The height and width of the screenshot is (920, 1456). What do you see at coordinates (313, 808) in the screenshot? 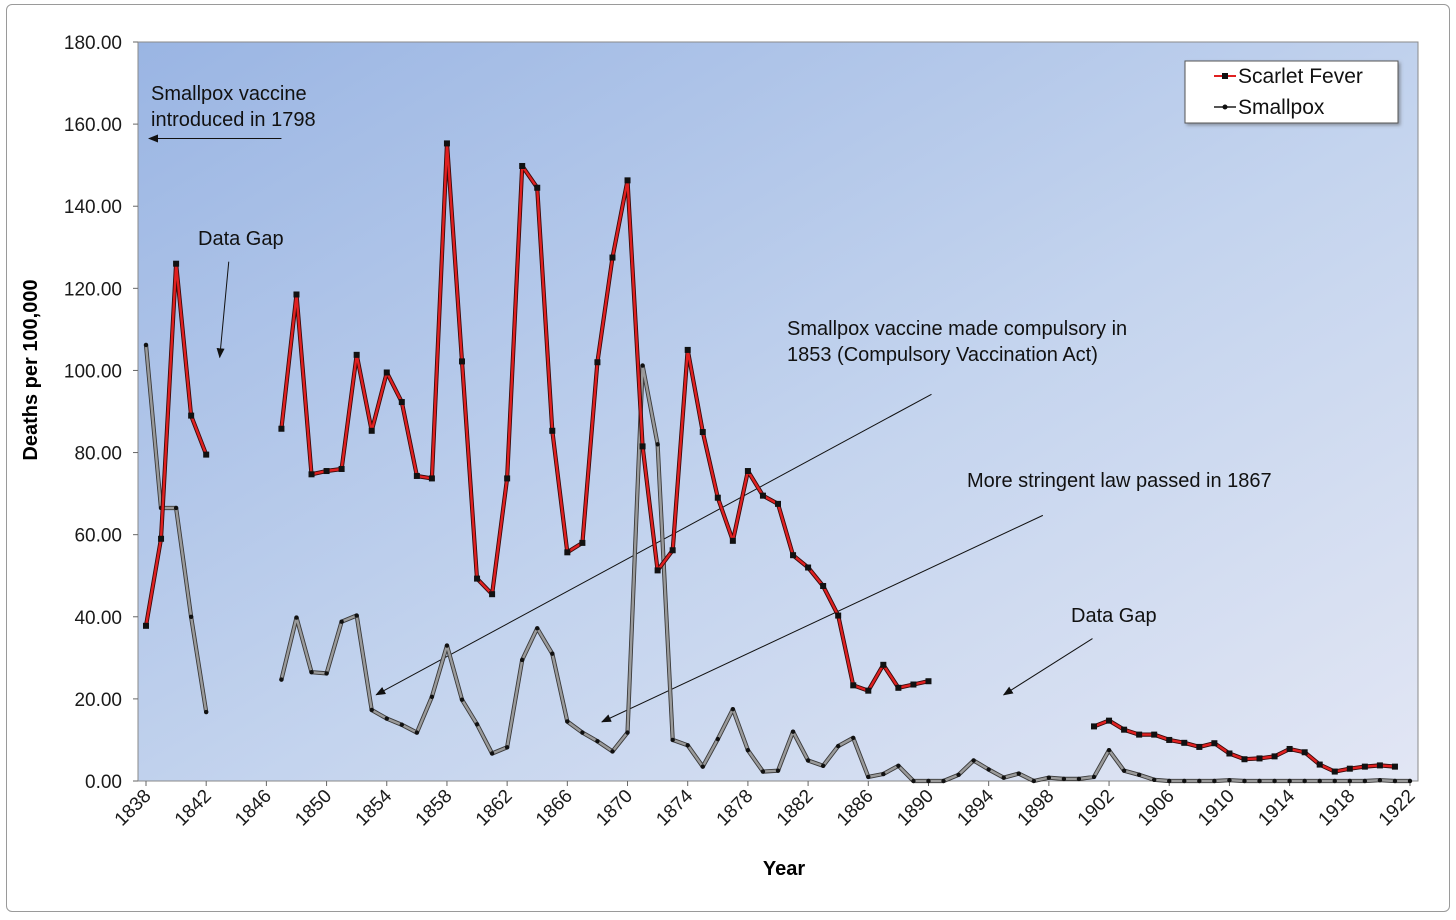
I see `x-tick-label: 1850` at bounding box center [313, 808].